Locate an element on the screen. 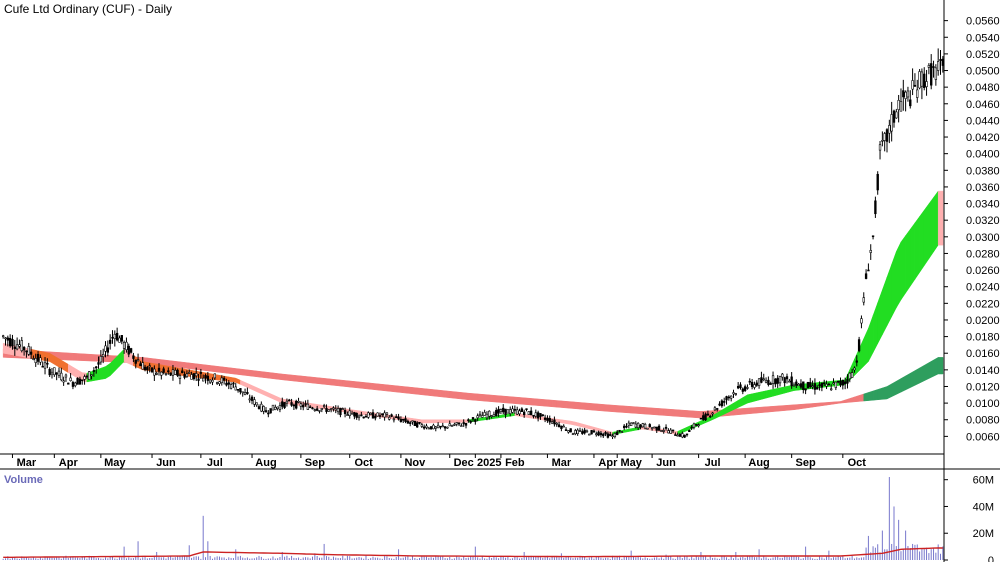 This screenshot has height=562, width=1000. x-tick-label: Feb is located at coordinates (515, 463).